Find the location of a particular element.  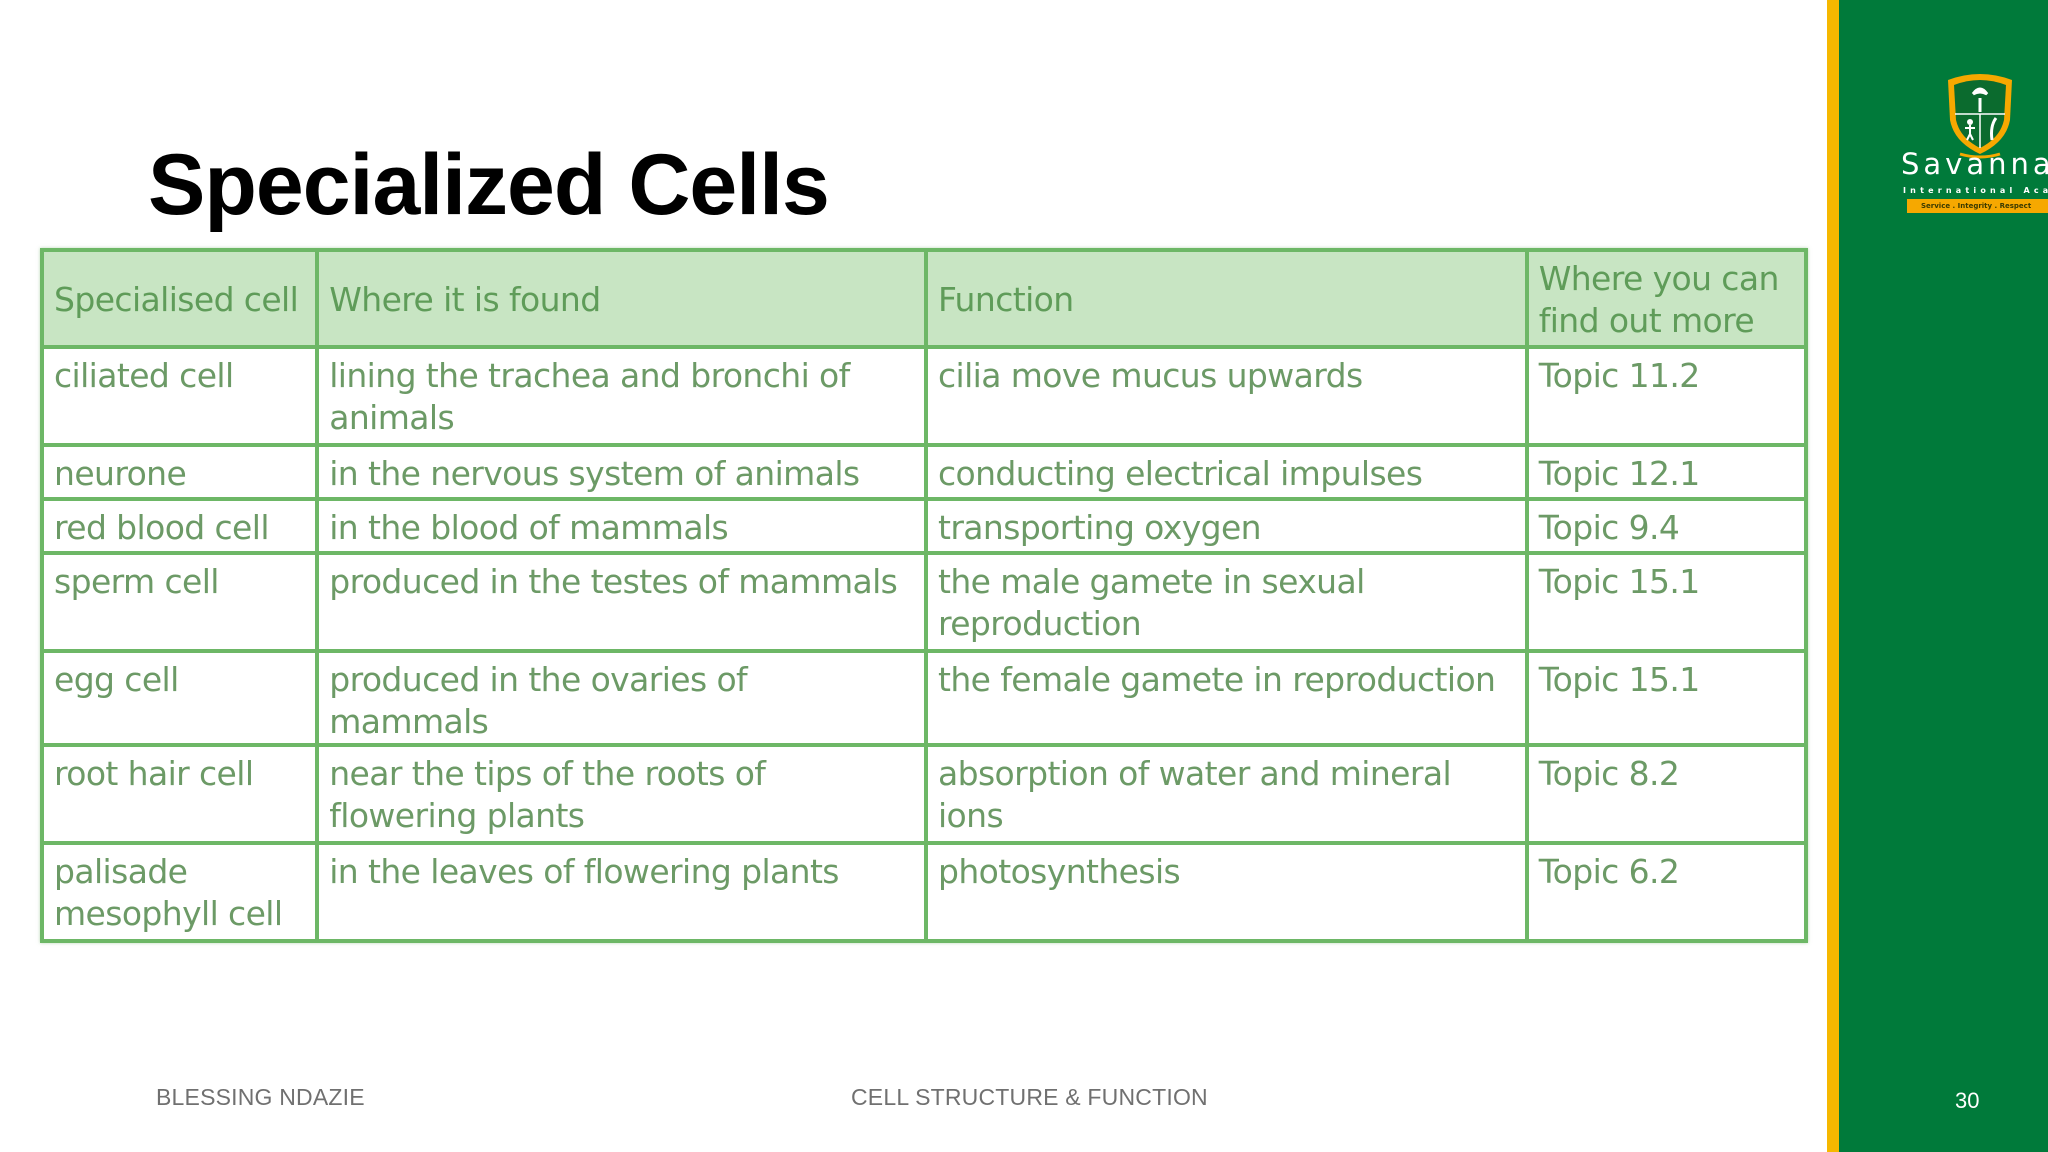

cell-name: egg cell is located at coordinates (179, 698).